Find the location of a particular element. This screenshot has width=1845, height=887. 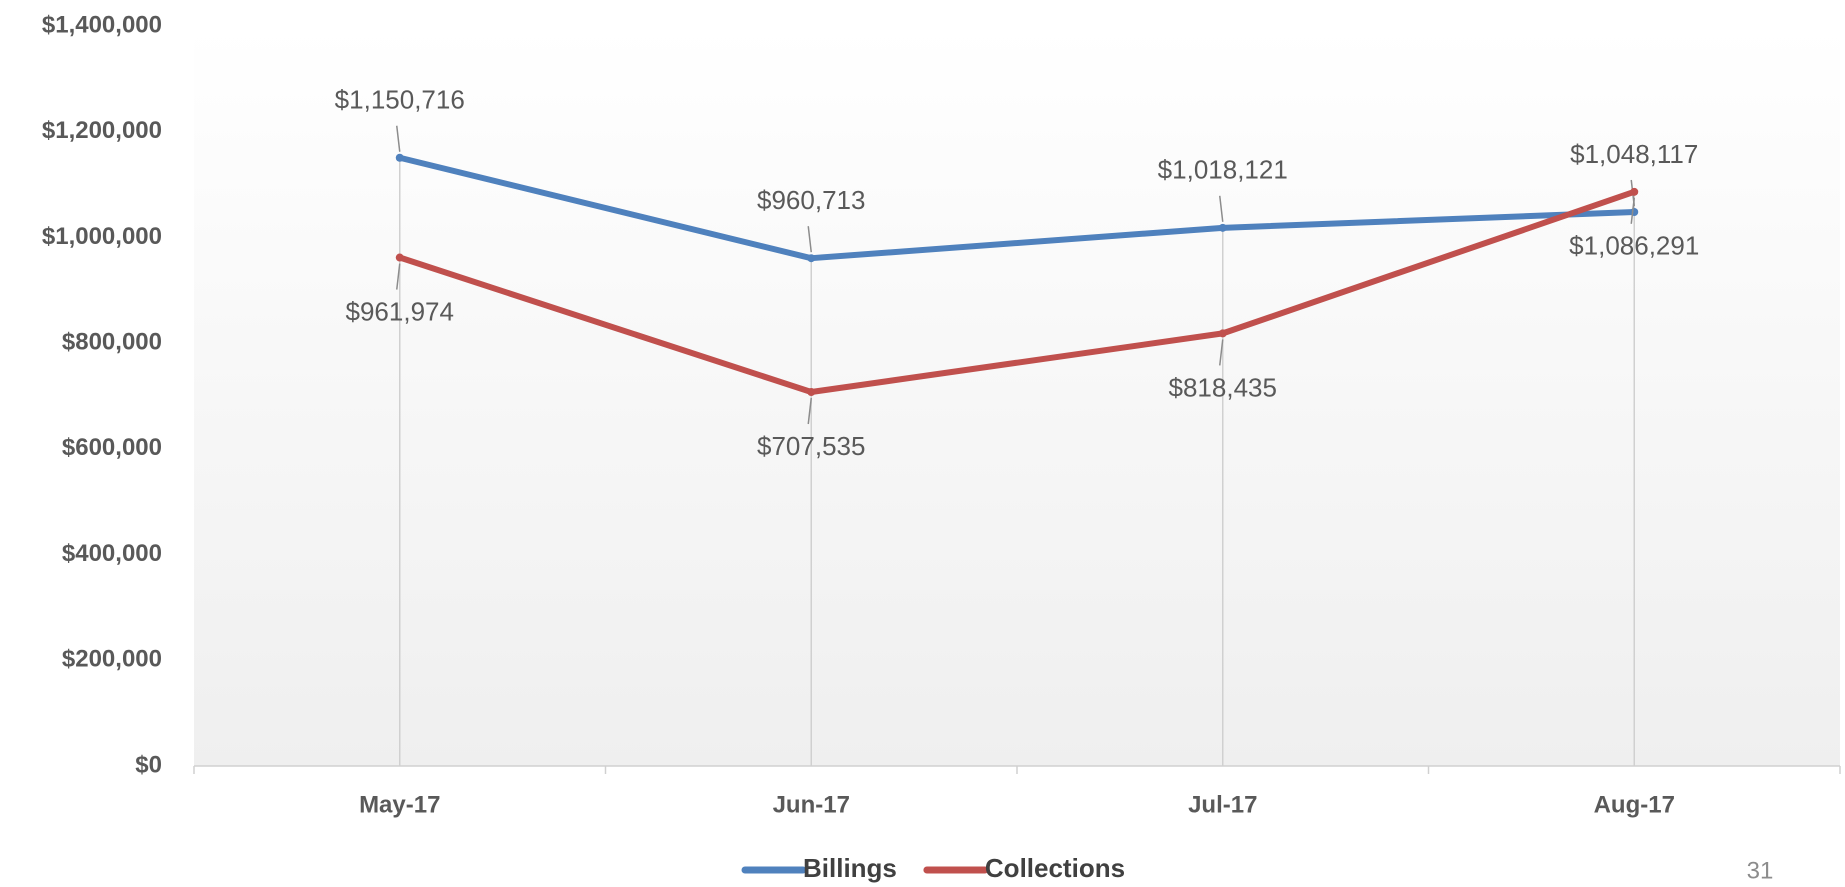

y-tick-label: $200,000 is located at coordinates (112, 659).